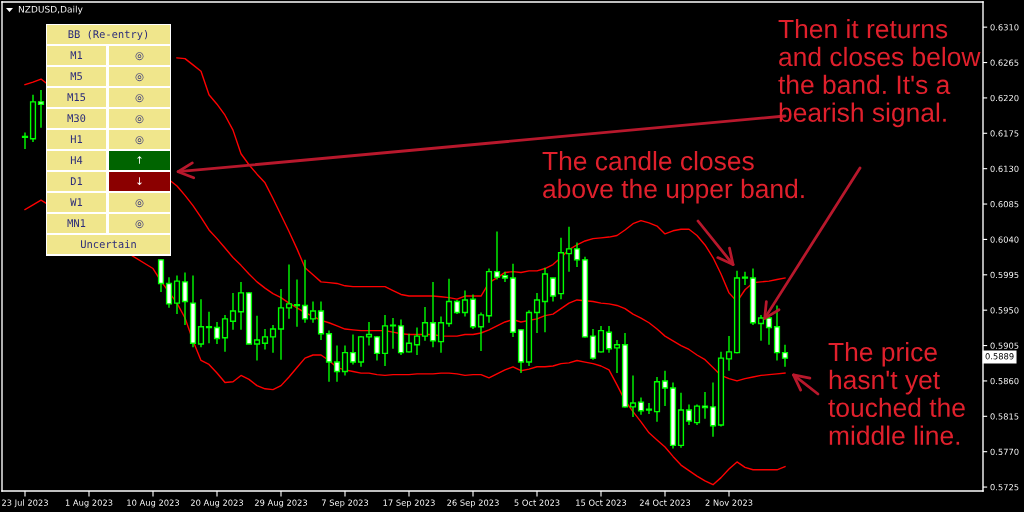  Describe the element at coordinates (473, 503) in the screenshot. I see `x-tick-label: 26 Sep 2023` at that location.